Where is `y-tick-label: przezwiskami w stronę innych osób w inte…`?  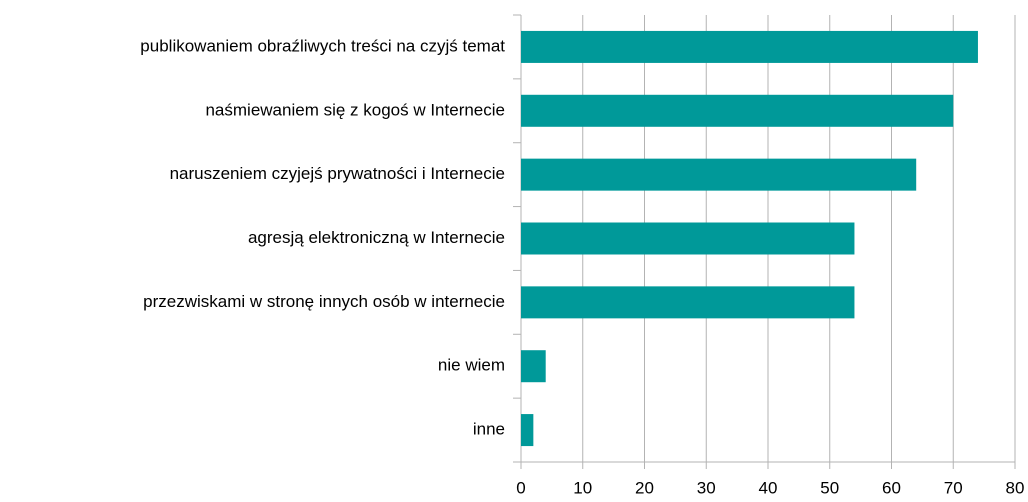
y-tick-label: przezwiskami w stronę innych osób w inte… is located at coordinates (324, 301).